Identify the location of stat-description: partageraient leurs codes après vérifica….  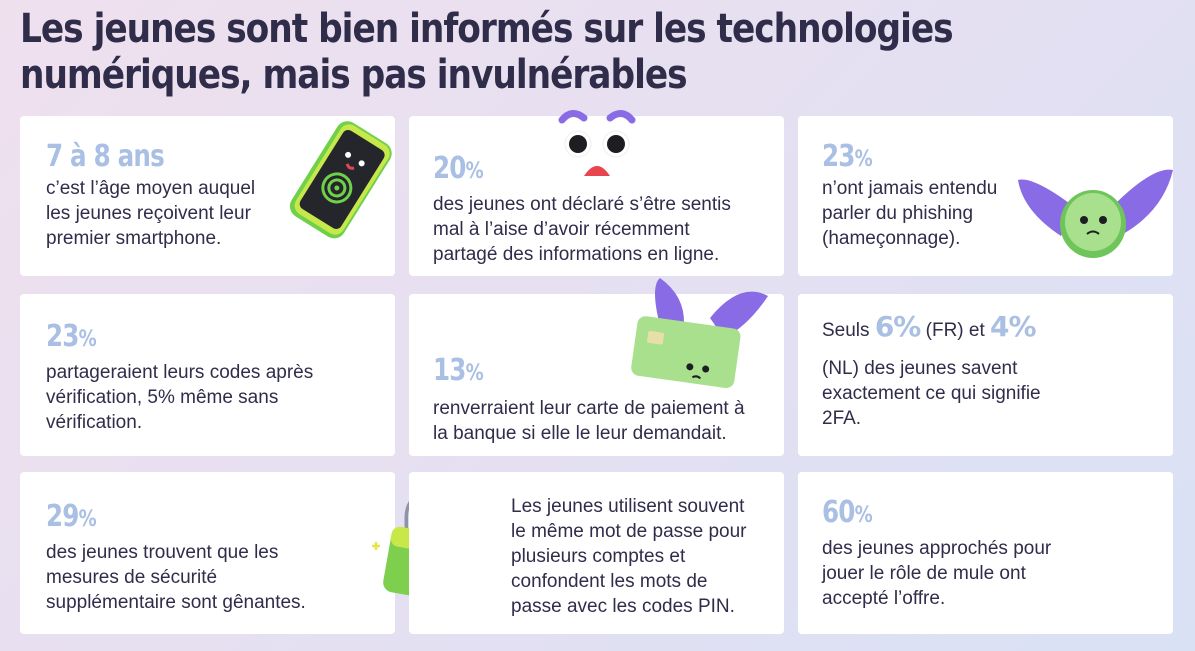
(180, 397).